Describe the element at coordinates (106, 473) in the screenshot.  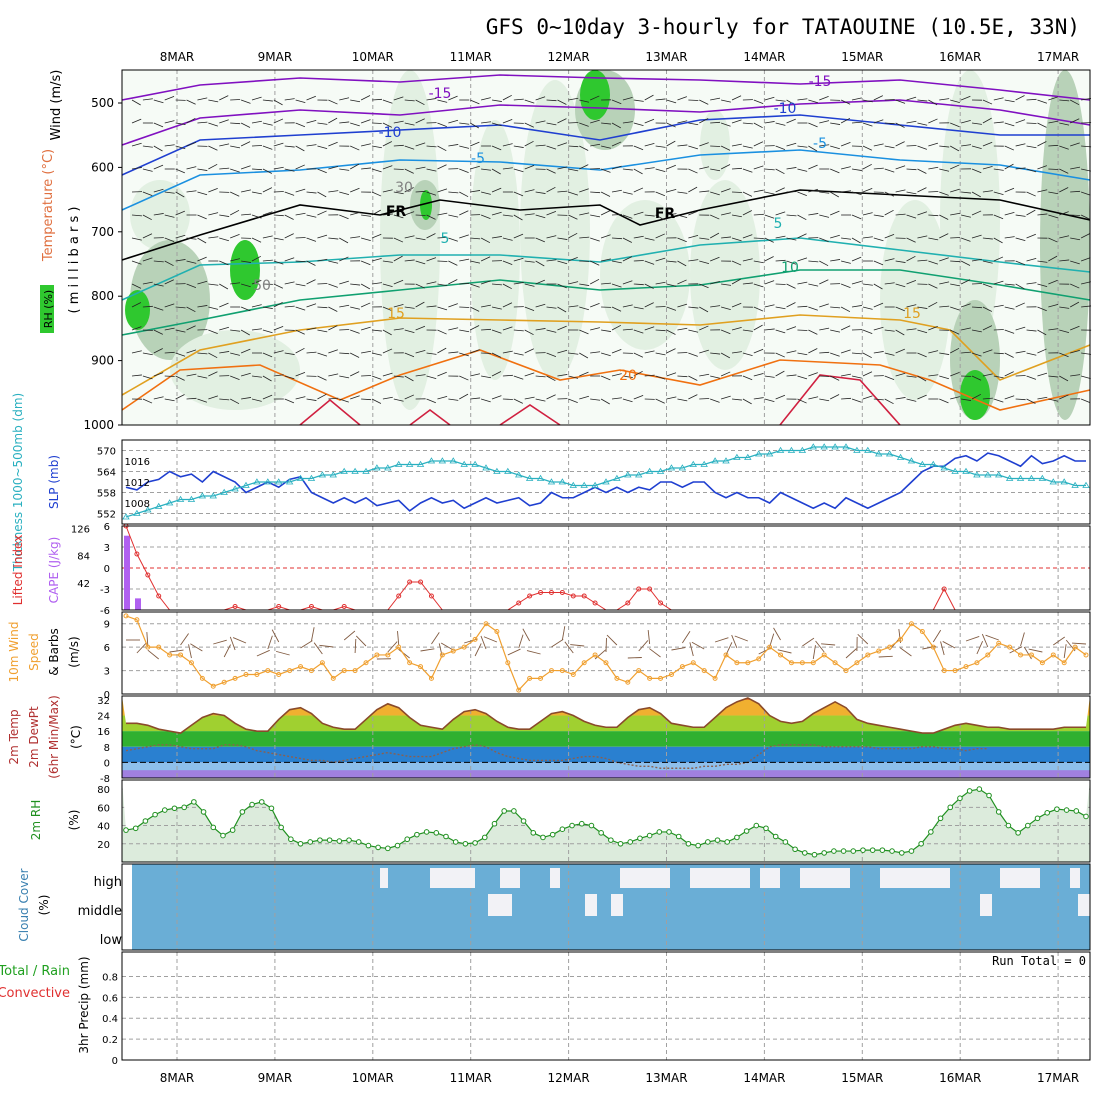
I see `thickness-tick: 564` at that location.